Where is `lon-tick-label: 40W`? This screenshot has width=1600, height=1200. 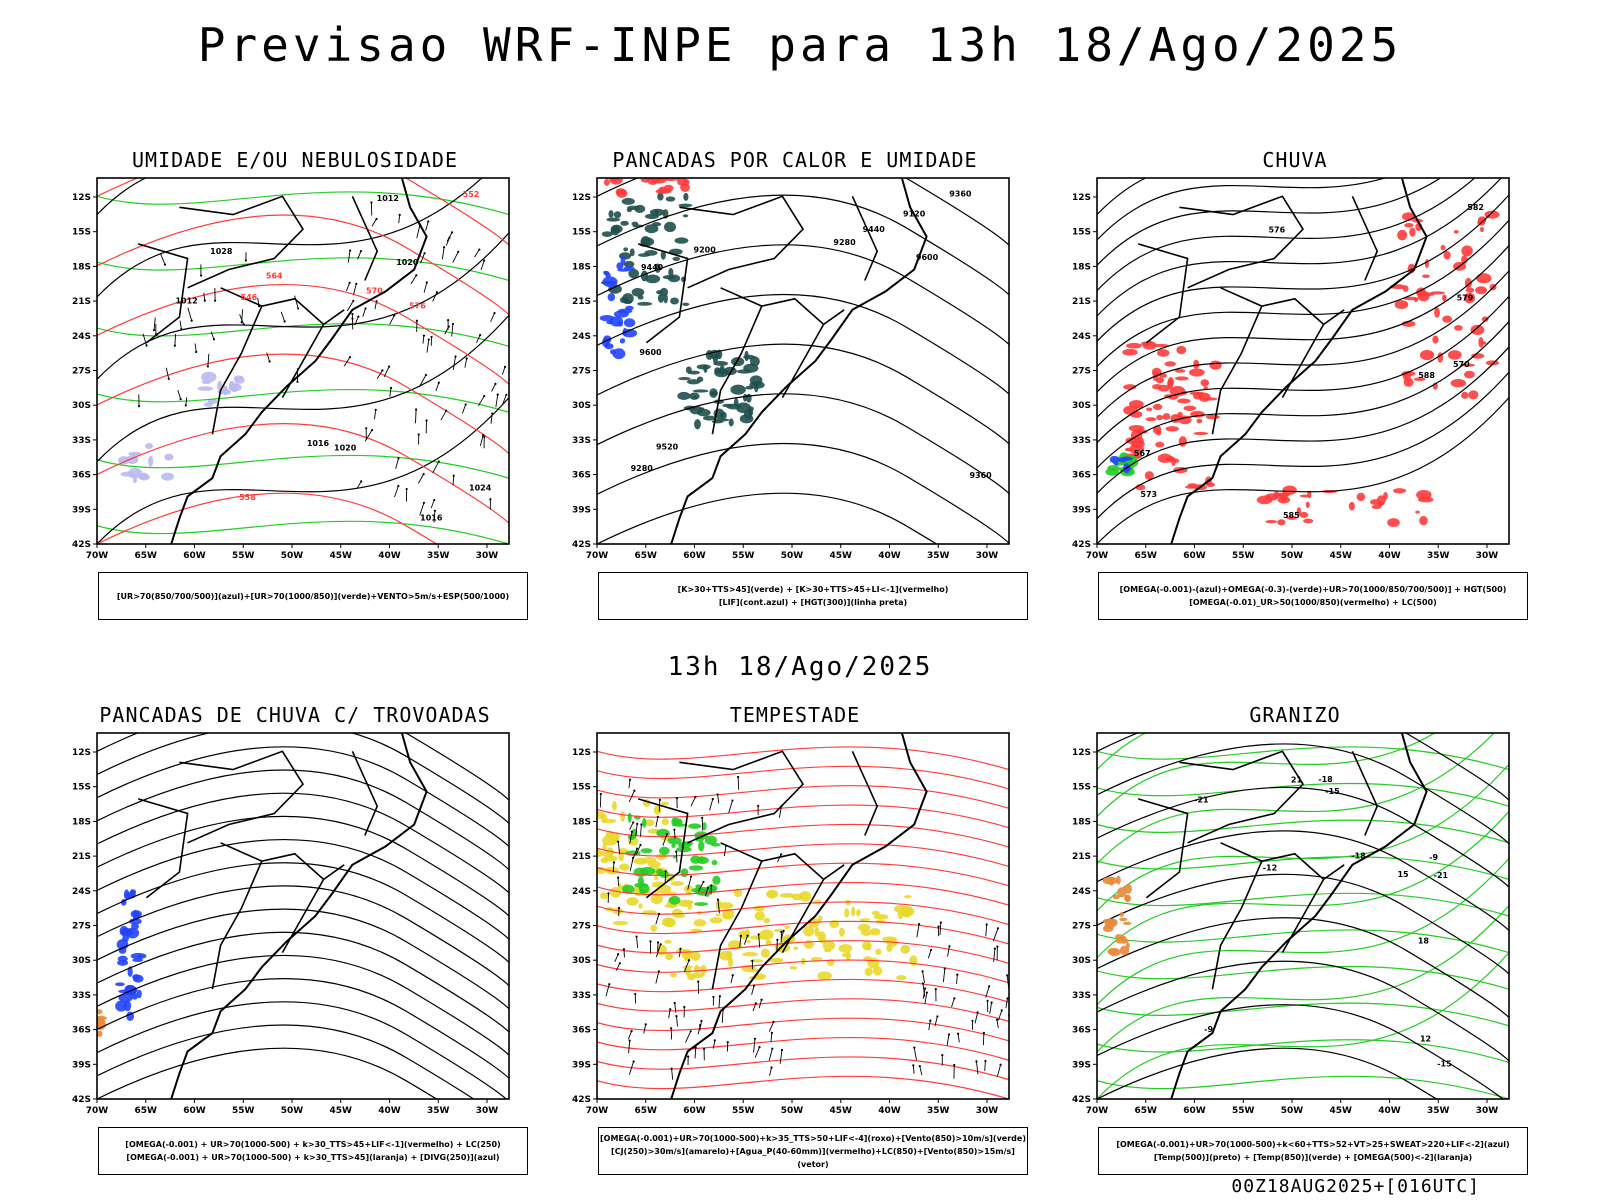 lon-tick-label: 40W is located at coordinates (889, 556).